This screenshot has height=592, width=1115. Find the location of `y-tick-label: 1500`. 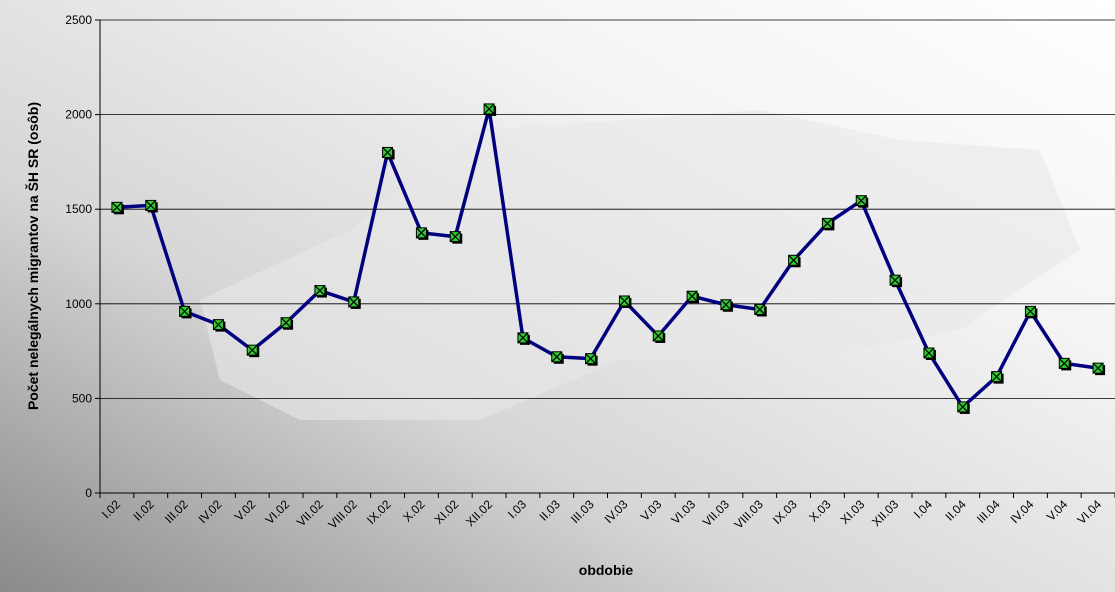

y-tick-label: 1500 is located at coordinates (78, 209).